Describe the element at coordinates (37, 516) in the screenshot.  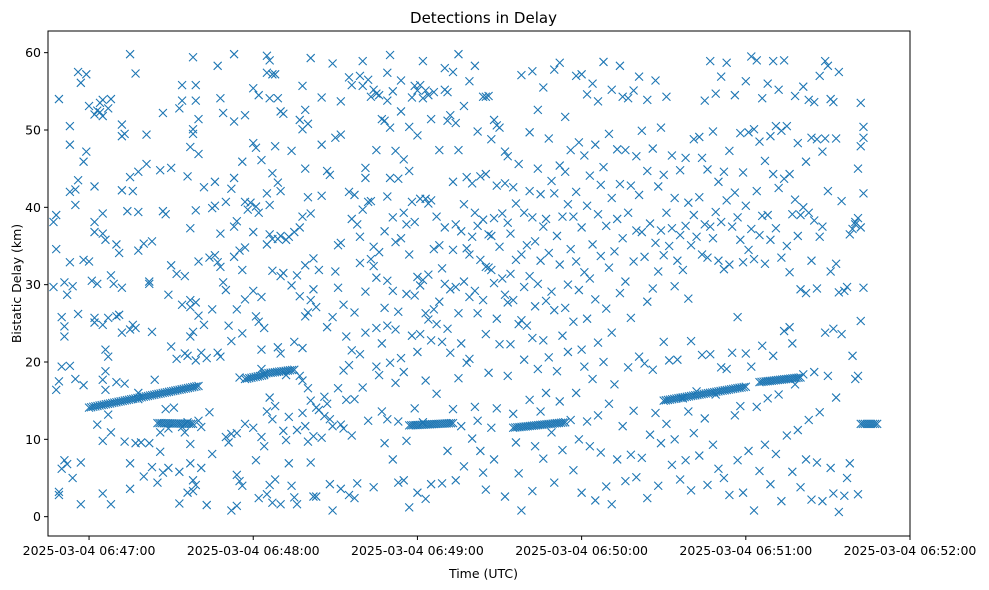
I see `y-tick-label: 0` at that location.